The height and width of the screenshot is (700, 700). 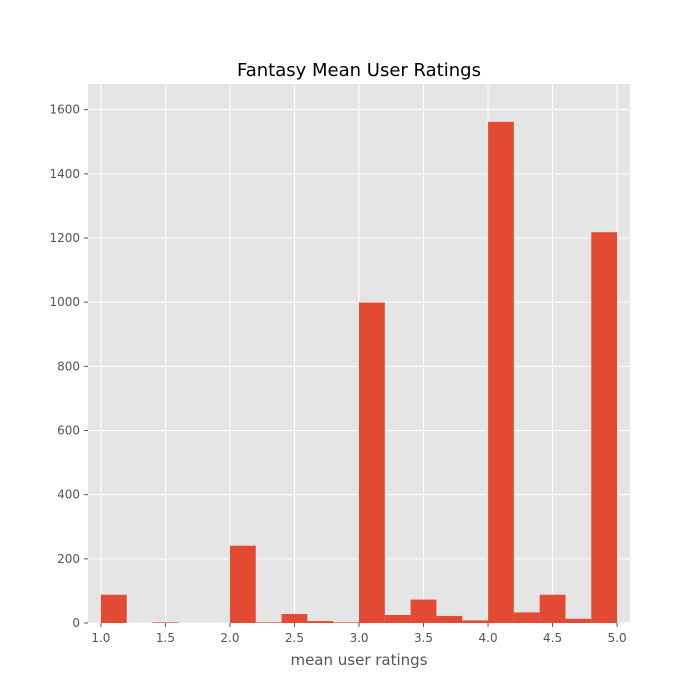 I want to click on x-tick-label: 3.5, so click(x=423, y=638).